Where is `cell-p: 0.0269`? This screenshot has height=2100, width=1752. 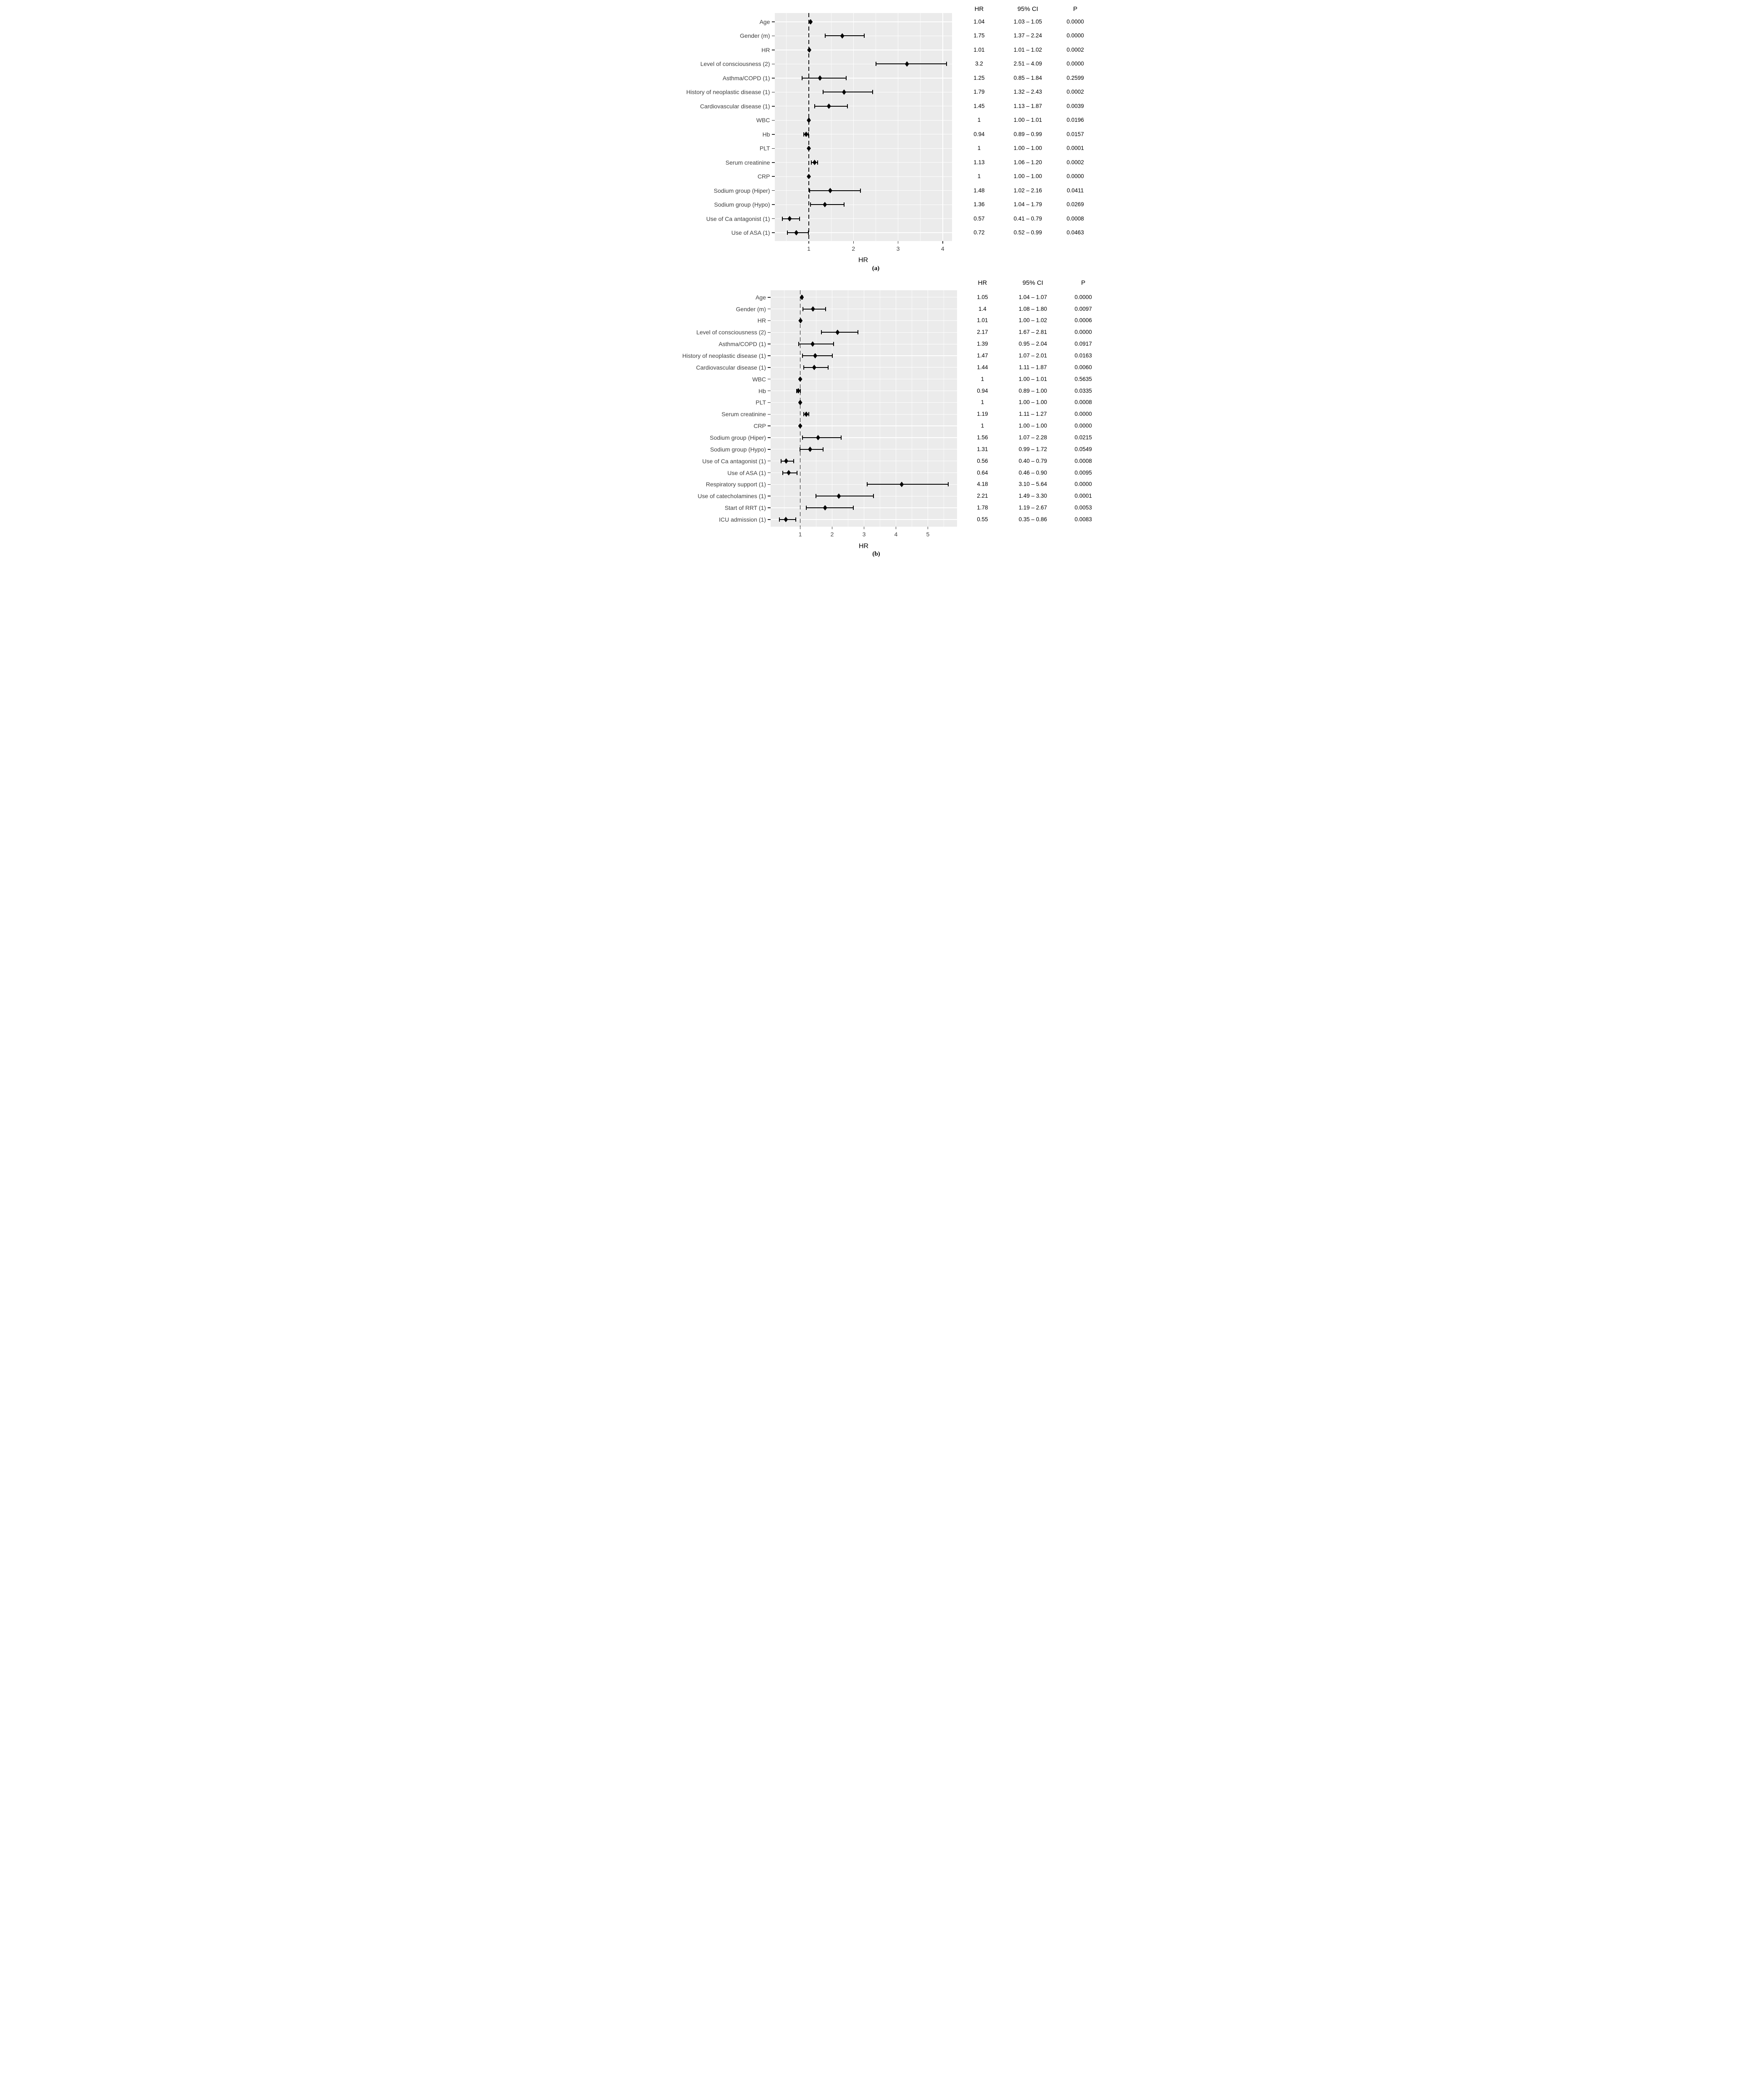
cell-p: 0.0269 is located at coordinates (1075, 204).